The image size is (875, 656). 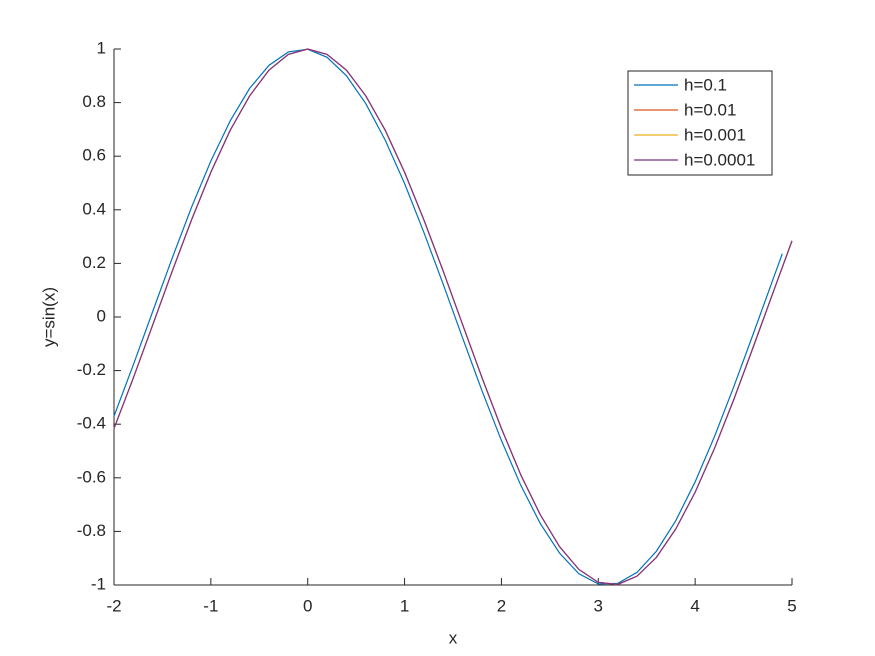 What do you see at coordinates (210, 605) in the screenshot?
I see `x-tick-label: -1` at bounding box center [210, 605].